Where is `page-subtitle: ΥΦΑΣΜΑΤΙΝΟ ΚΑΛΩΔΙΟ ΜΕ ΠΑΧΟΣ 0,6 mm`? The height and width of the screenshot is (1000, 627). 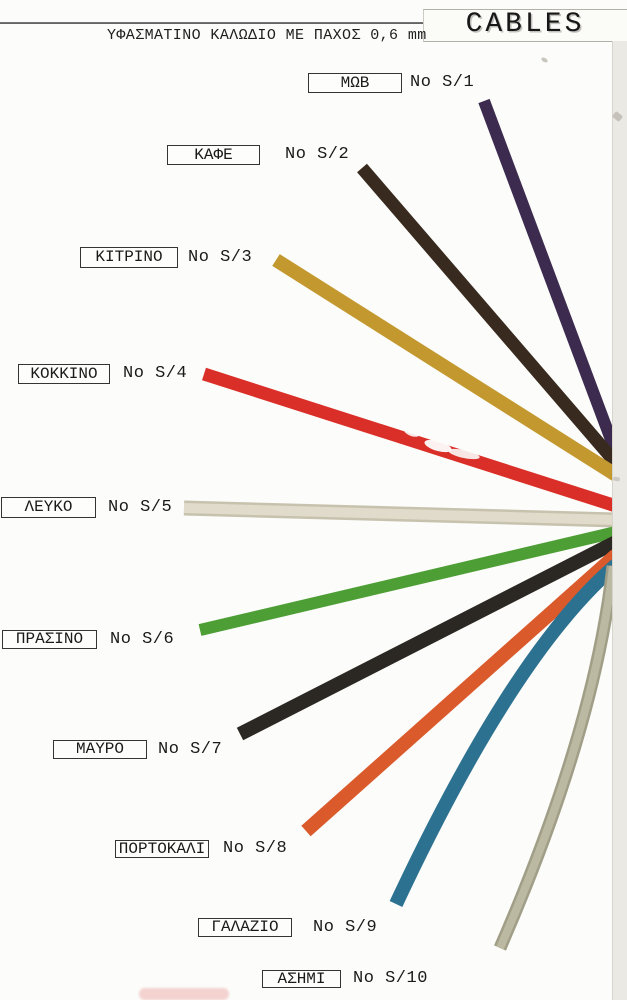 page-subtitle: ΥΦΑΣΜΑΤΙΝΟ ΚΑΛΩΔΙΟ ΜΕ ΠΑΧΟΣ 0,6 mm is located at coordinates (267, 35).